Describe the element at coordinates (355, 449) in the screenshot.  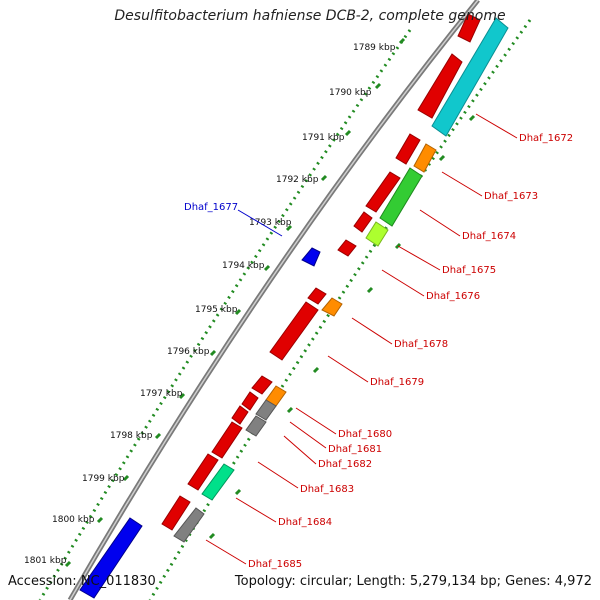
I see `gene-label-dhaf-1681: Dhaf_1681` at that location.